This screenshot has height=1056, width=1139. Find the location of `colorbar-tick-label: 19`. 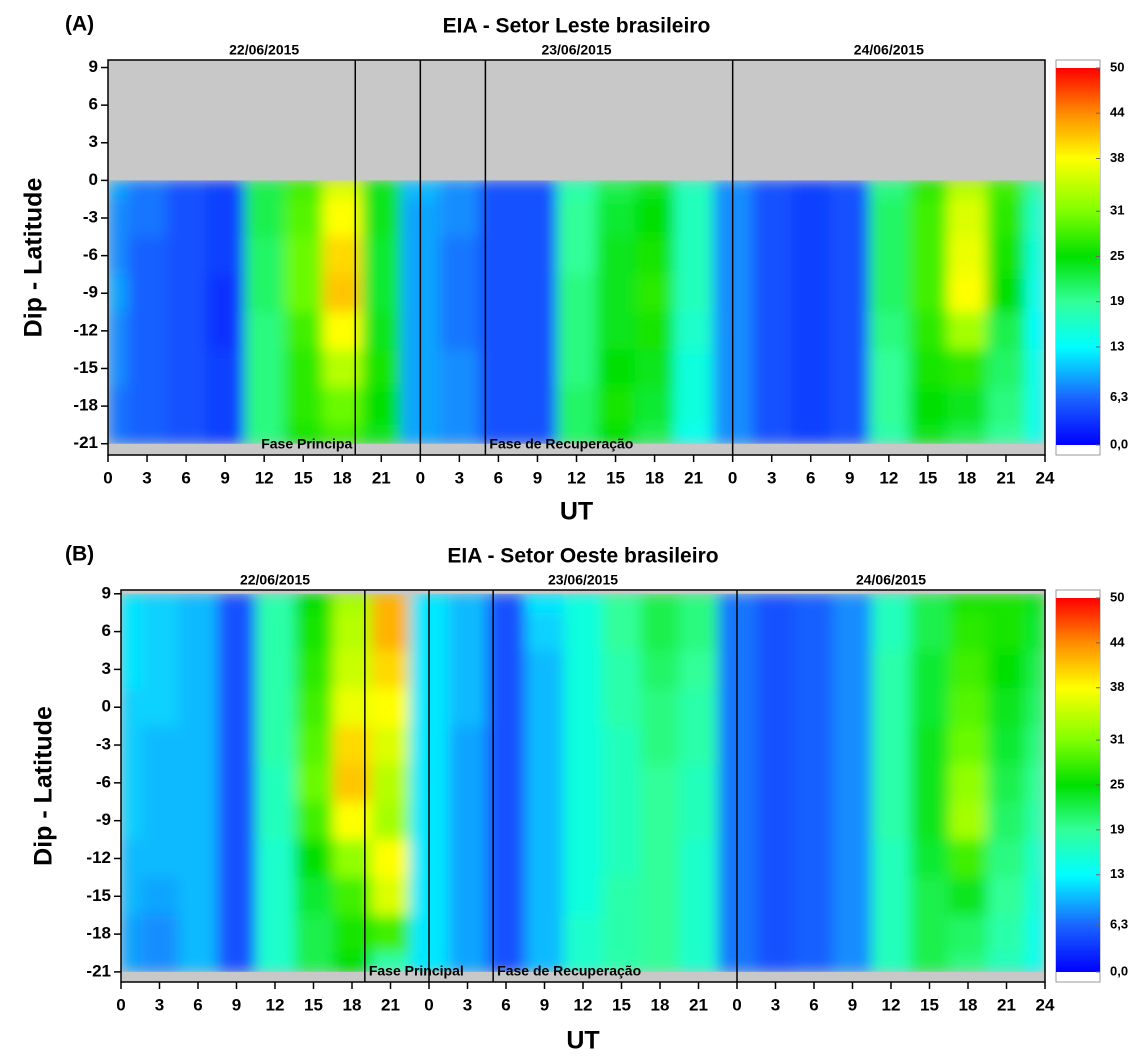

colorbar-tick-label: 19 is located at coordinates (1117, 300).